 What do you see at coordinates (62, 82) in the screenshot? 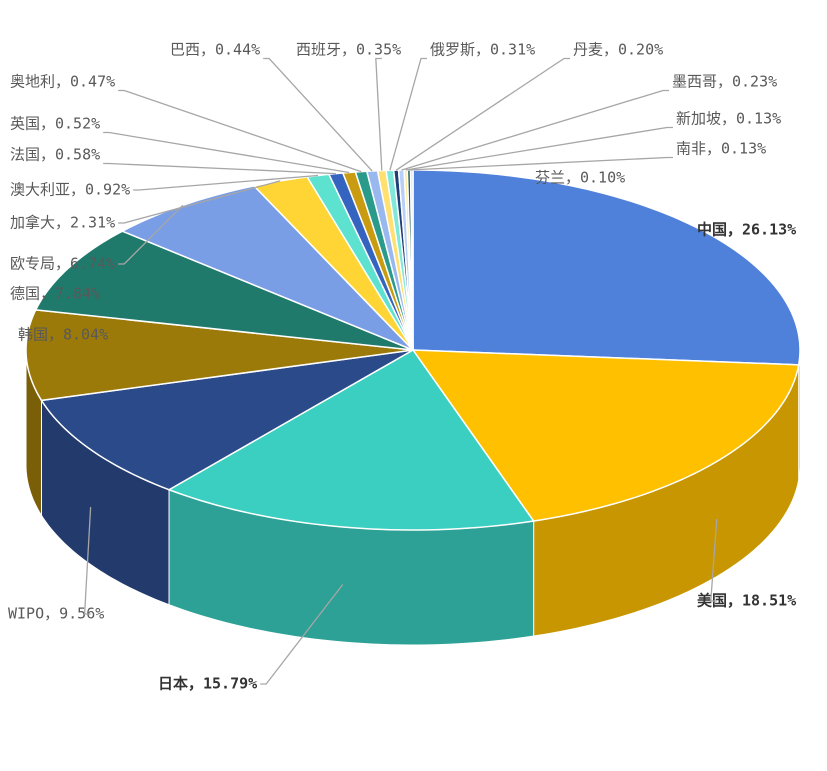
I see `data-label: 奥地利，0.47%` at bounding box center [62, 82].